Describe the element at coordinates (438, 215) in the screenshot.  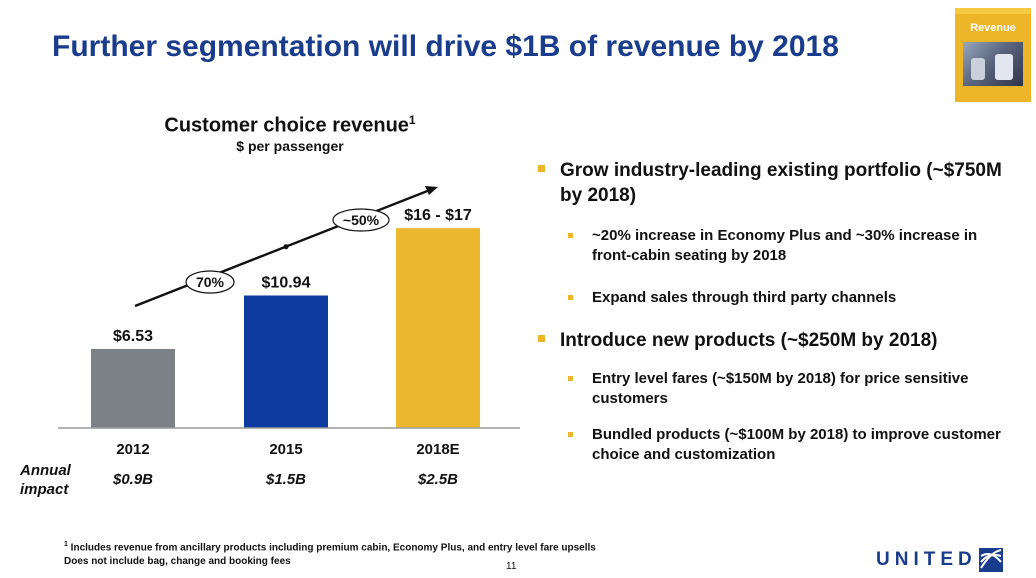
I see `bar-value-label: $16 - $17` at that location.